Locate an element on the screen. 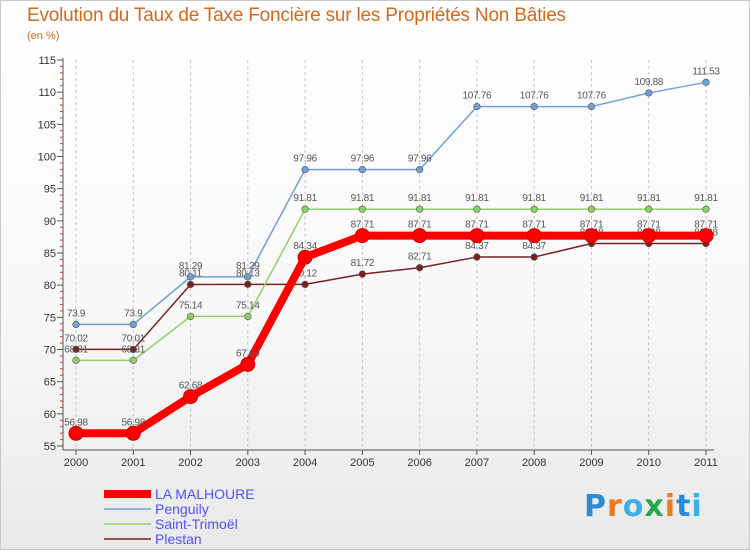 This screenshot has width=750, height=551. y-tick-label: 90 is located at coordinates (50, 222).